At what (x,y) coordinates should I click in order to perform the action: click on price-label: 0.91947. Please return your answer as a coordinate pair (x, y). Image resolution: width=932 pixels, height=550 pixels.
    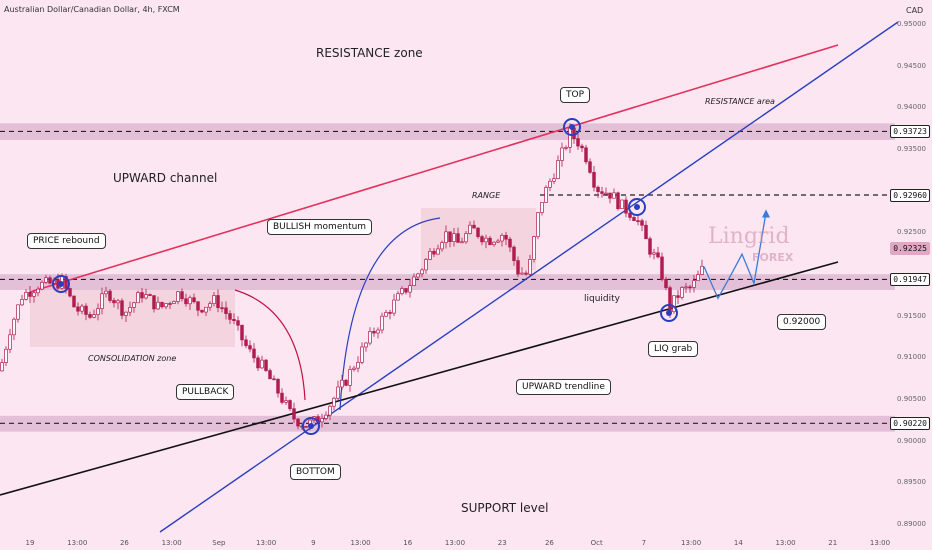
    Looking at the image, I should click on (910, 280).